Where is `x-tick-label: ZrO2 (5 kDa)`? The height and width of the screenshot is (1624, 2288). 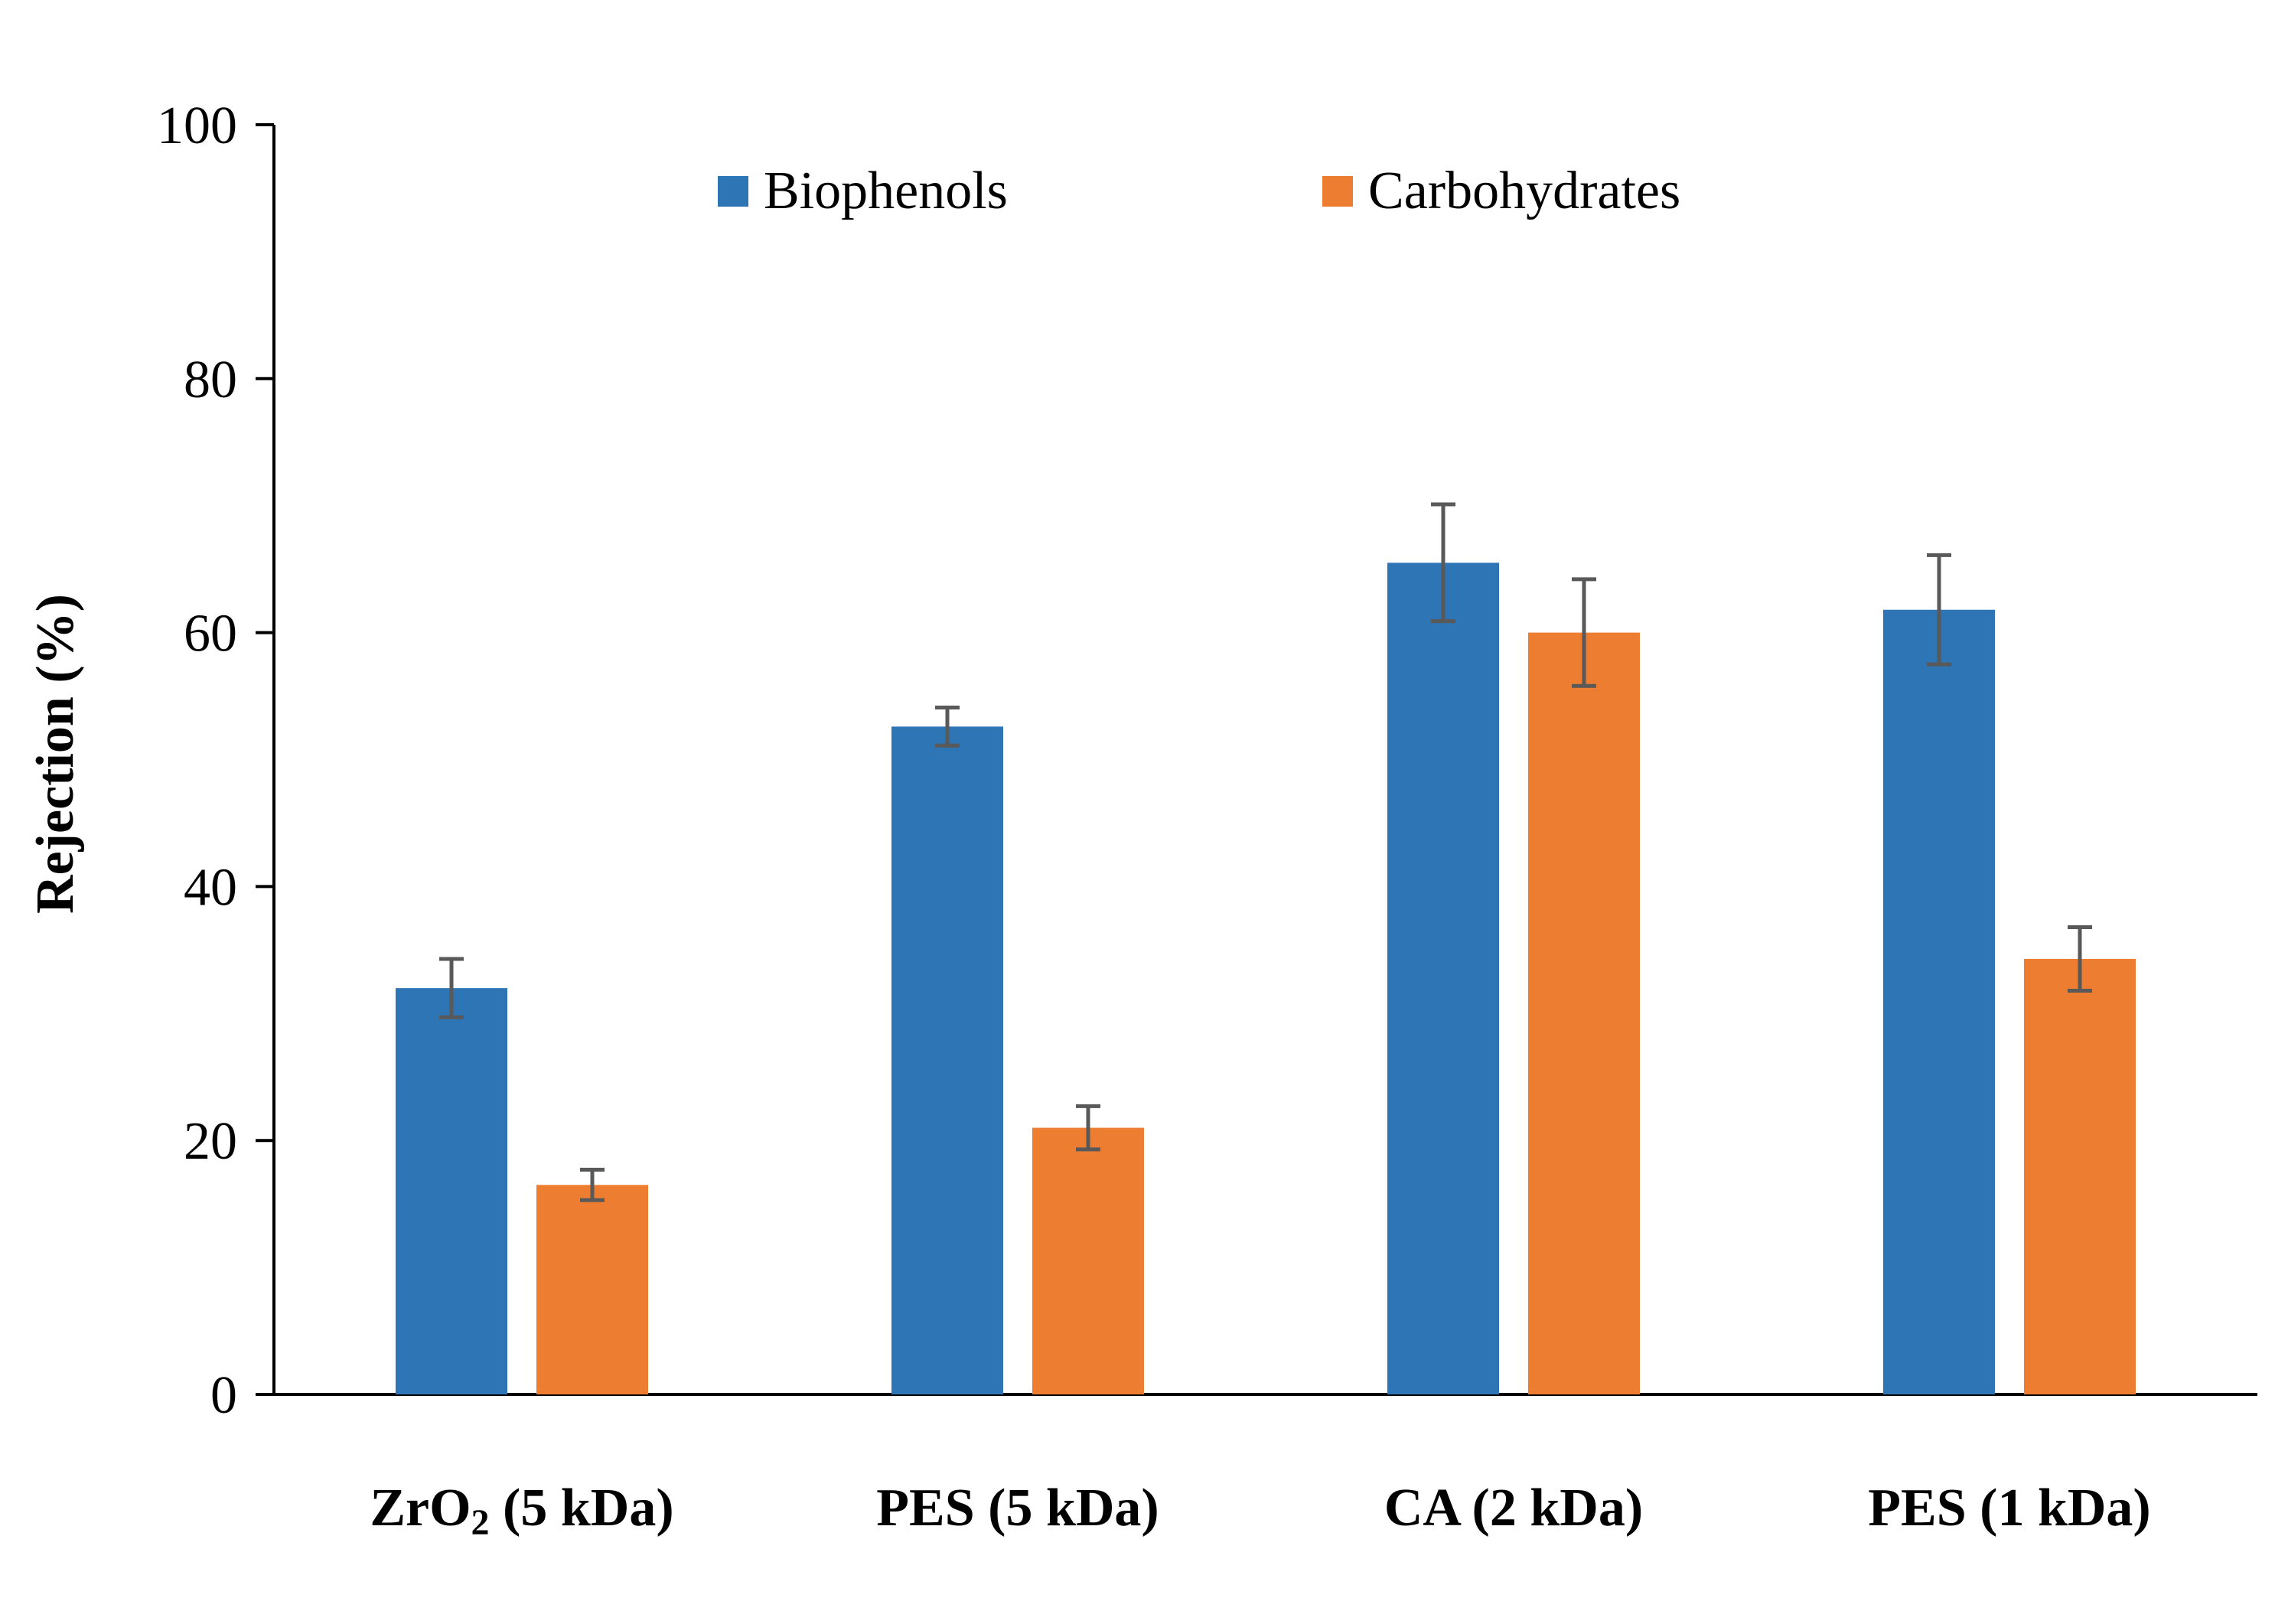 x-tick-label: ZrO2 (5 kDa) is located at coordinates (521, 1511).